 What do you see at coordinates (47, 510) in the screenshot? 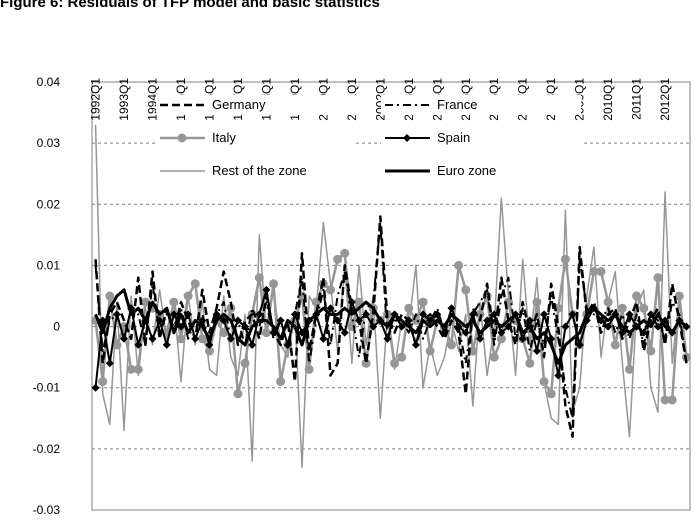
I see `y-tick-label: -0.03` at bounding box center [47, 510].